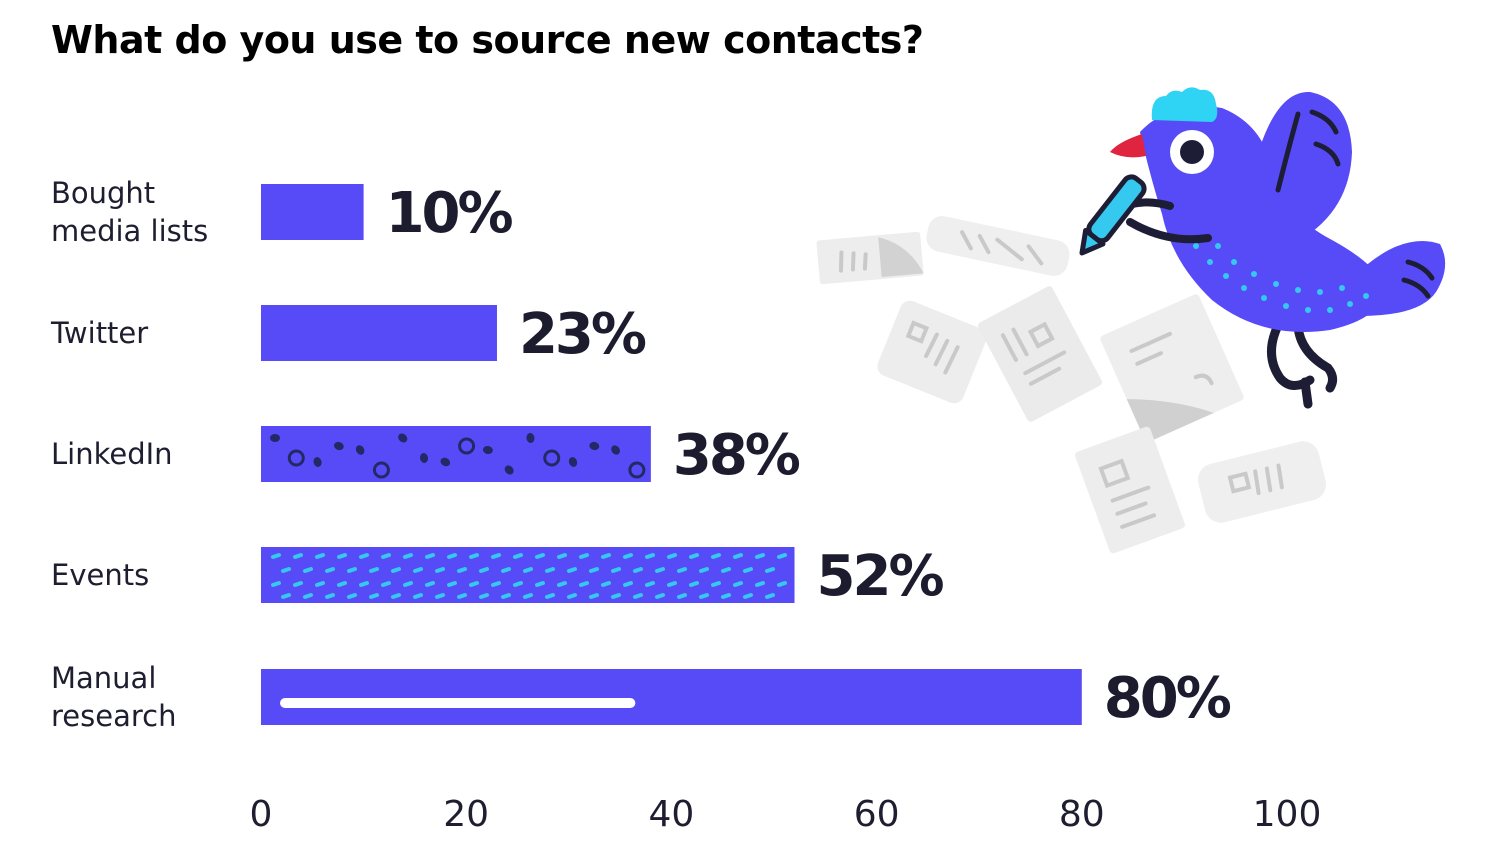 The image size is (1500, 862). I want to click on category-label: Twitter, so click(99, 333).